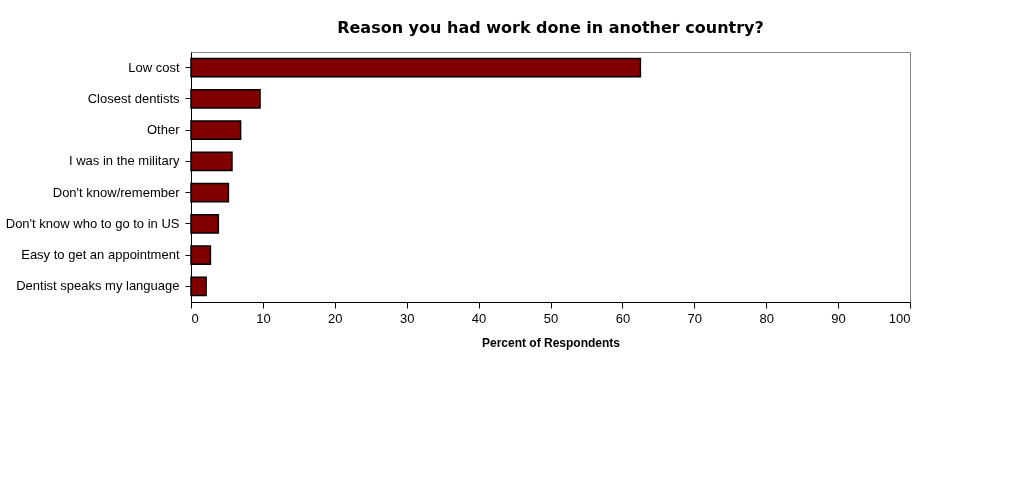 Image resolution: width=1029 pixels, height=485 pixels. Describe the element at coordinates (335, 318) in the screenshot. I see `x-tick-label: 20` at that location.